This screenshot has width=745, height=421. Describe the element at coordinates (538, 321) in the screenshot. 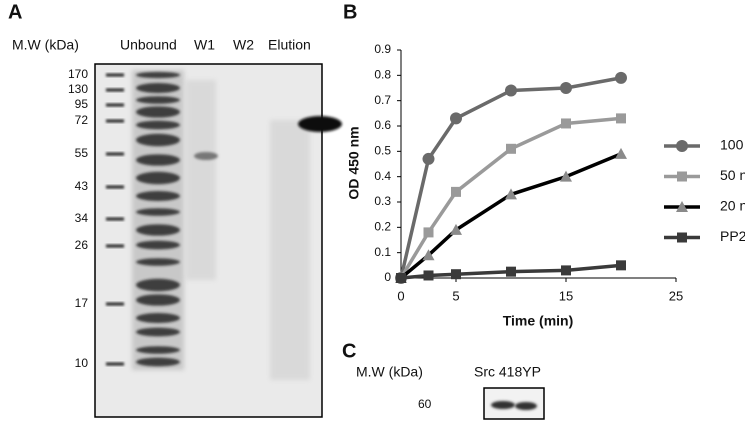

I see `x-axis-label: Time (min)` at that location.